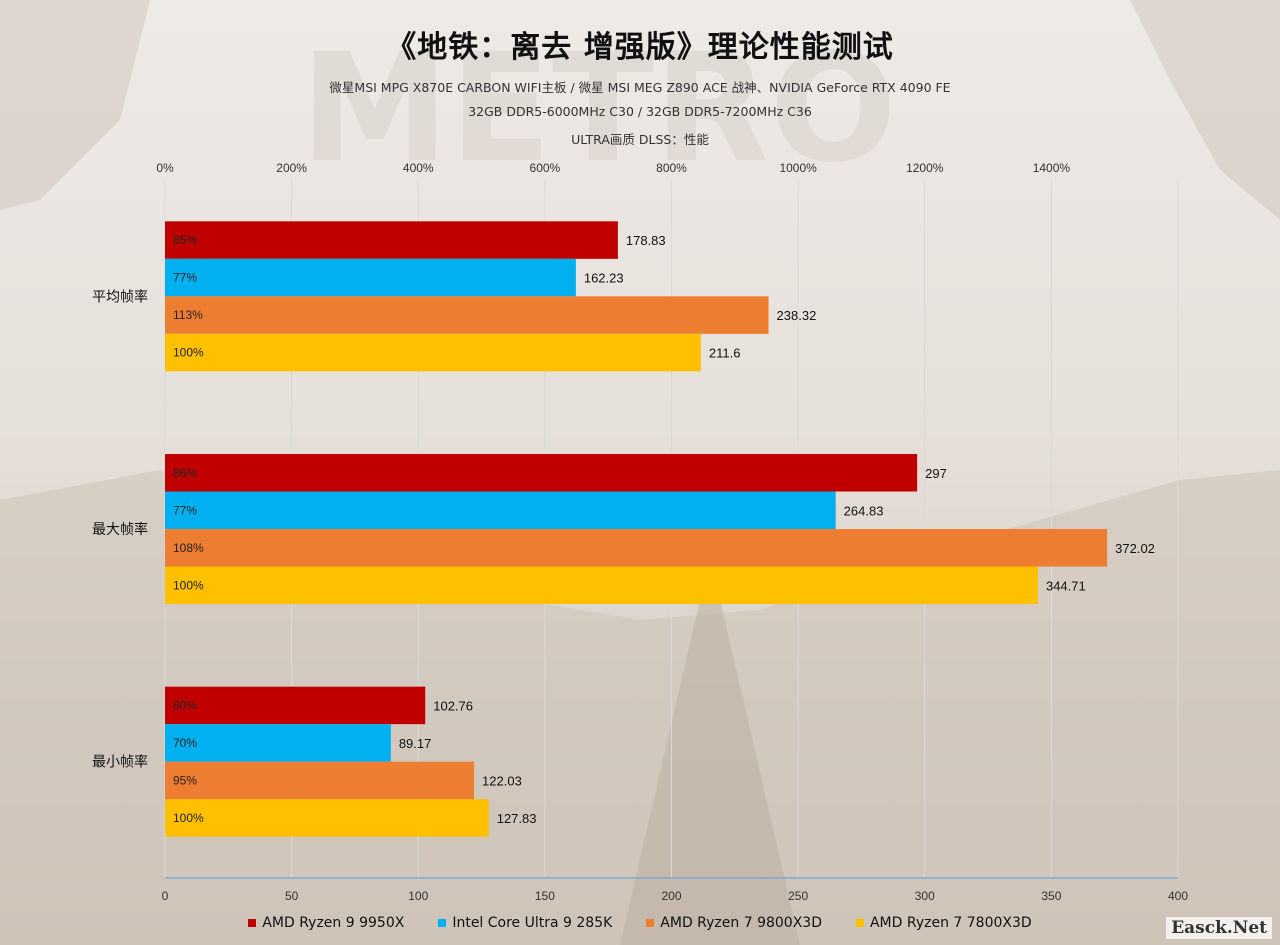 This screenshot has height=945, width=1280. I want to click on legend-item: AMD Ryzen 7 9800X3D, so click(734, 923).